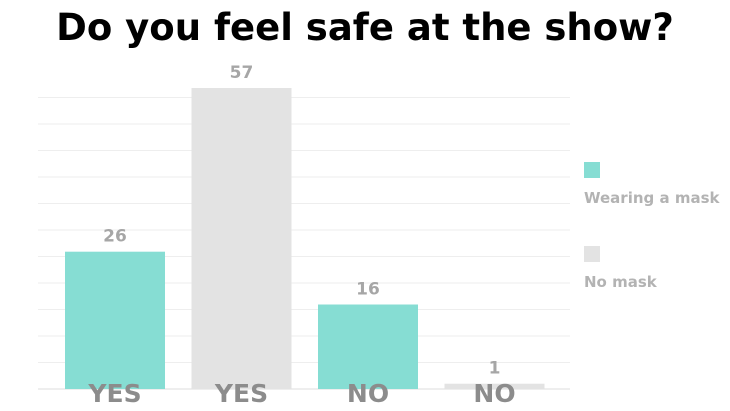 This screenshot has width=730, height=411. I want to click on legend-label-wearing-mask: Wearing a mask, so click(652, 198).